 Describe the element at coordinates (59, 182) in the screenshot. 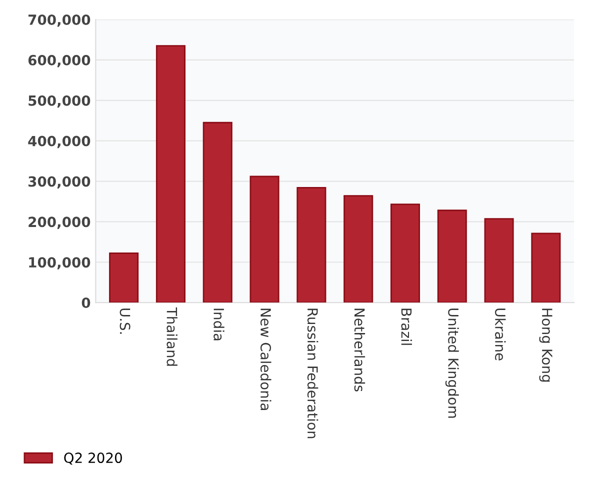

I see `y-tick-label: 300,000` at that location.